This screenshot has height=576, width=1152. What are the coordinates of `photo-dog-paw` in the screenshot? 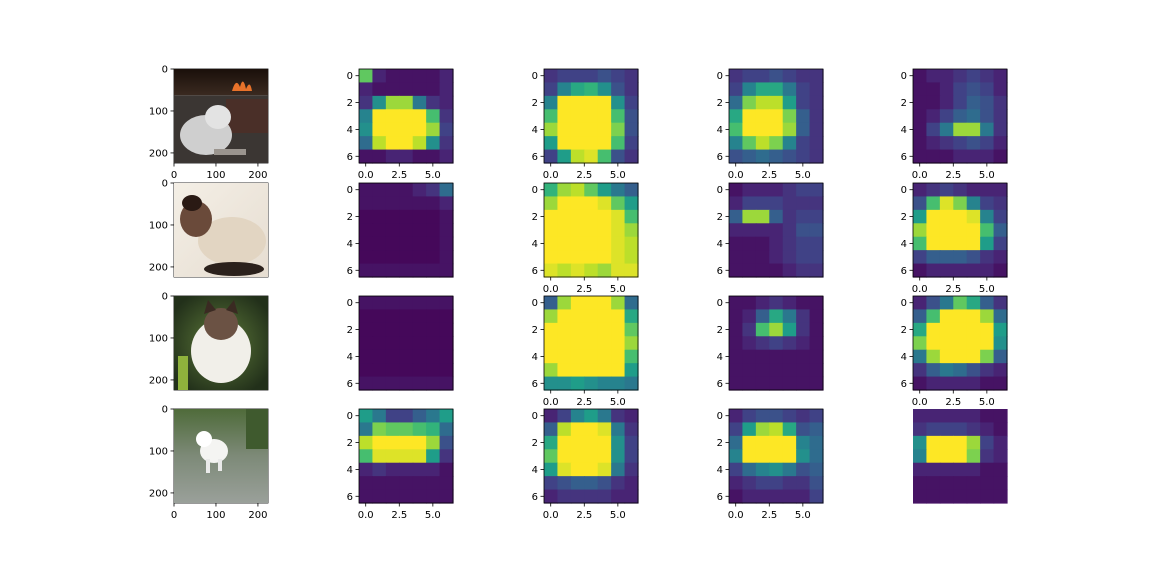 It's located at (230, 152).